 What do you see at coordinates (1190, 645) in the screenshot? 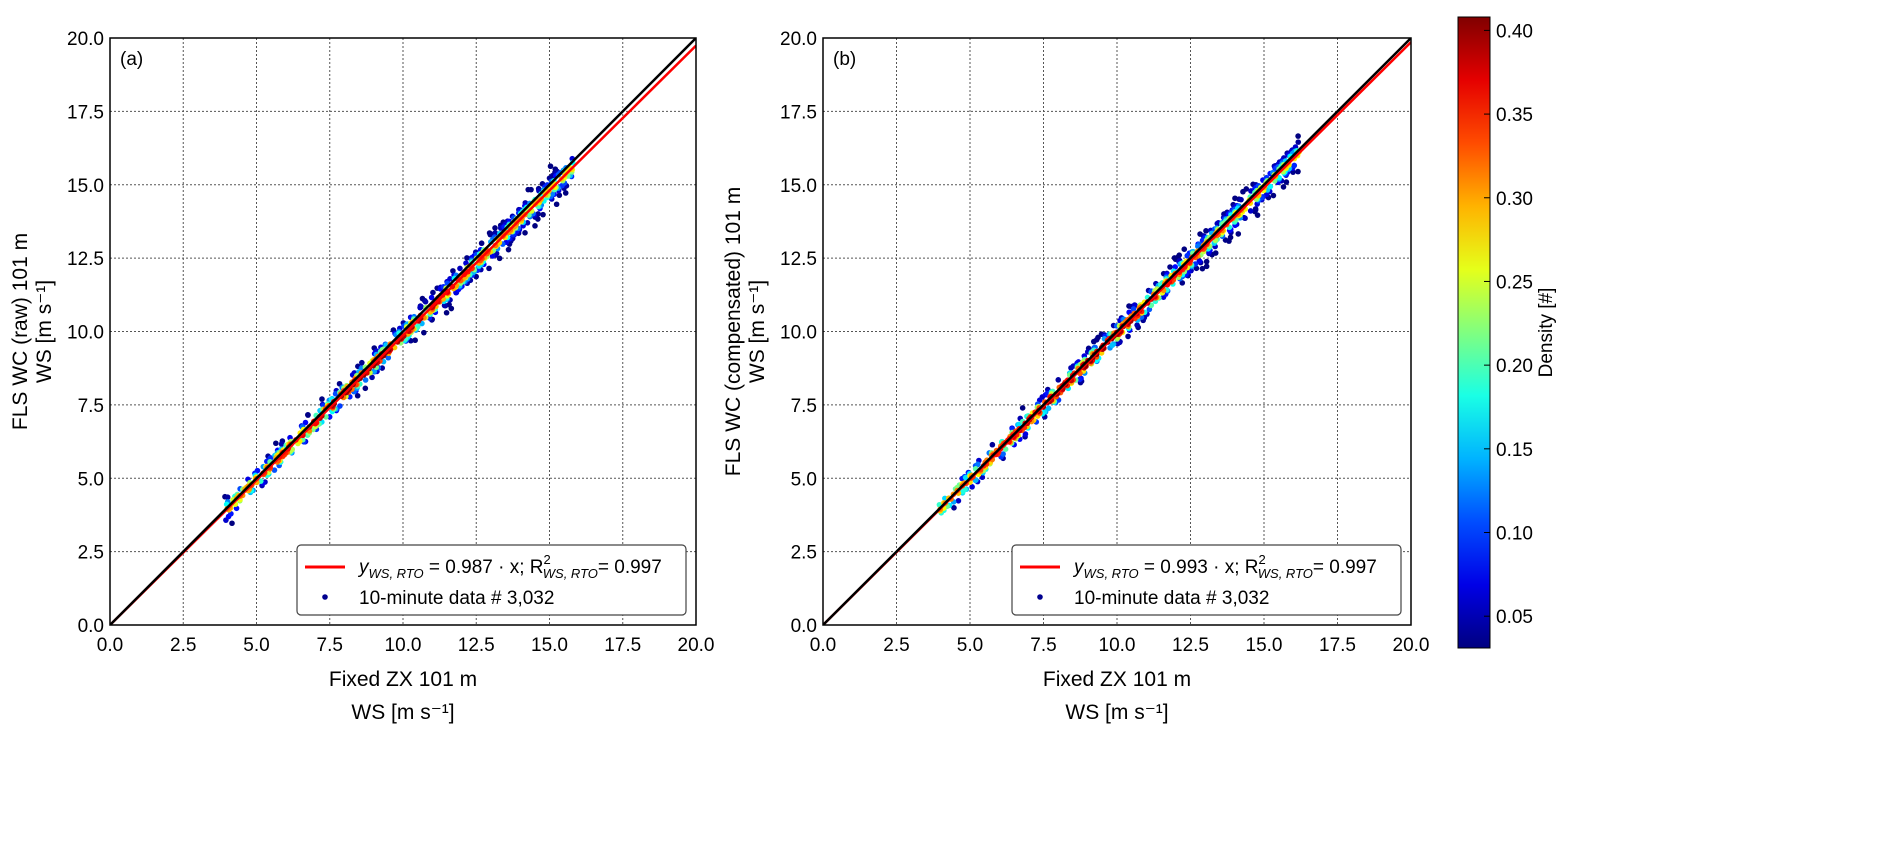
I see `x-tick-label: 12.5` at bounding box center [1190, 645].